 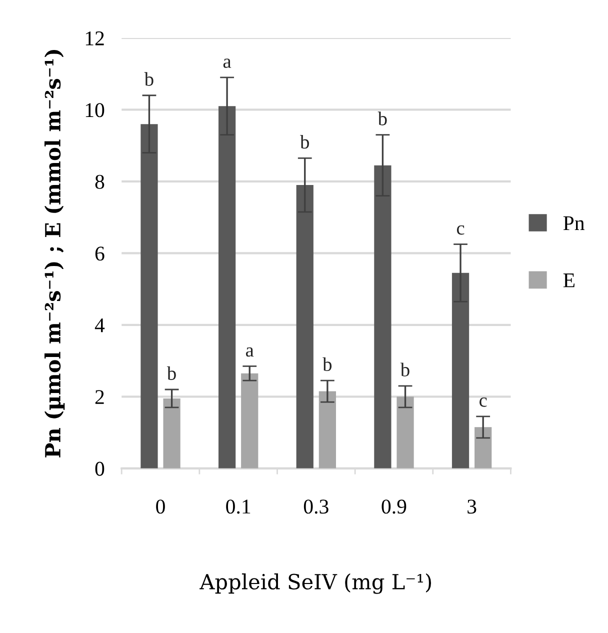 I want to click on y-tick-label: 0, so click(x=99, y=469).